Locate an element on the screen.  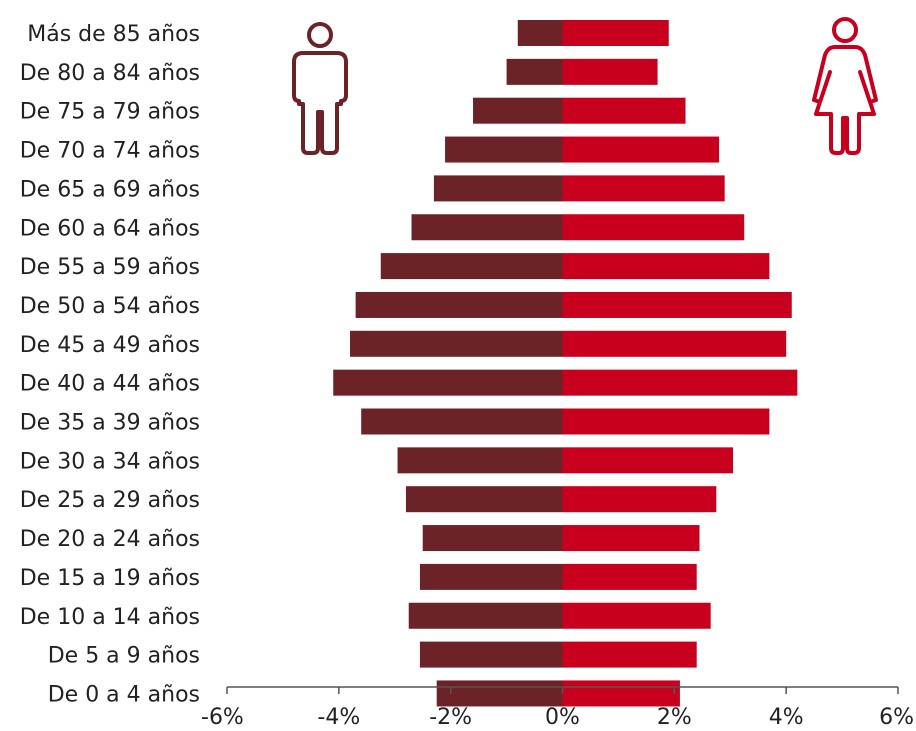
category-label: De 65 a 69 años is located at coordinates (110, 189).